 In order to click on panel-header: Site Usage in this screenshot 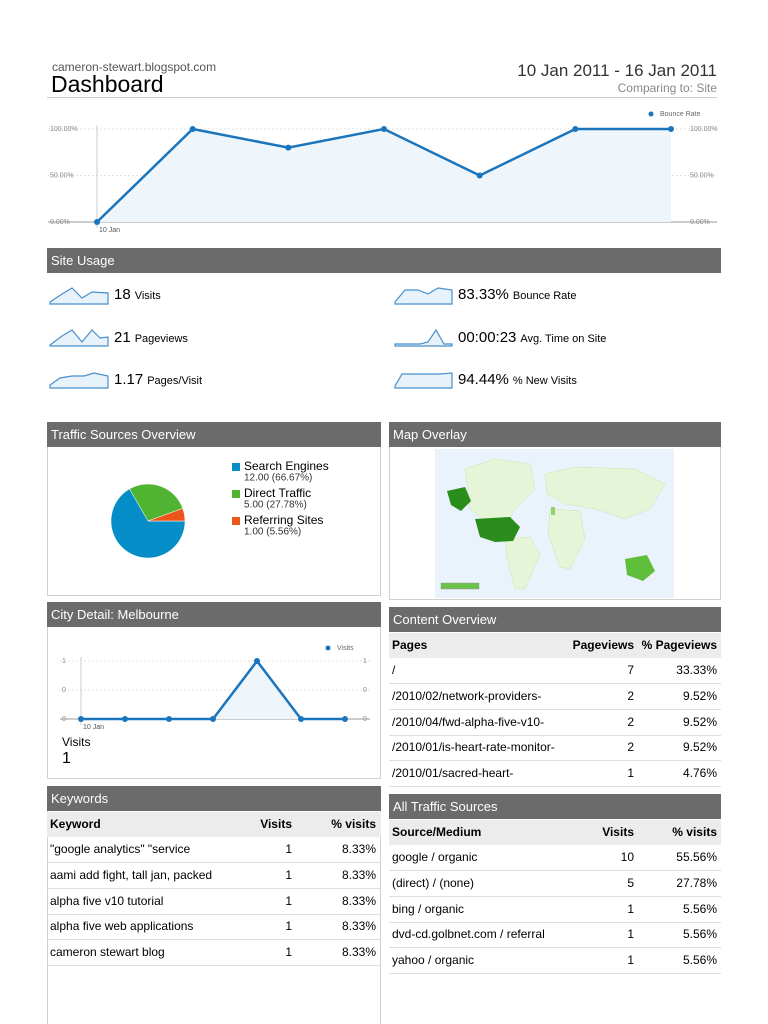, I will do `click(384, 260)`.